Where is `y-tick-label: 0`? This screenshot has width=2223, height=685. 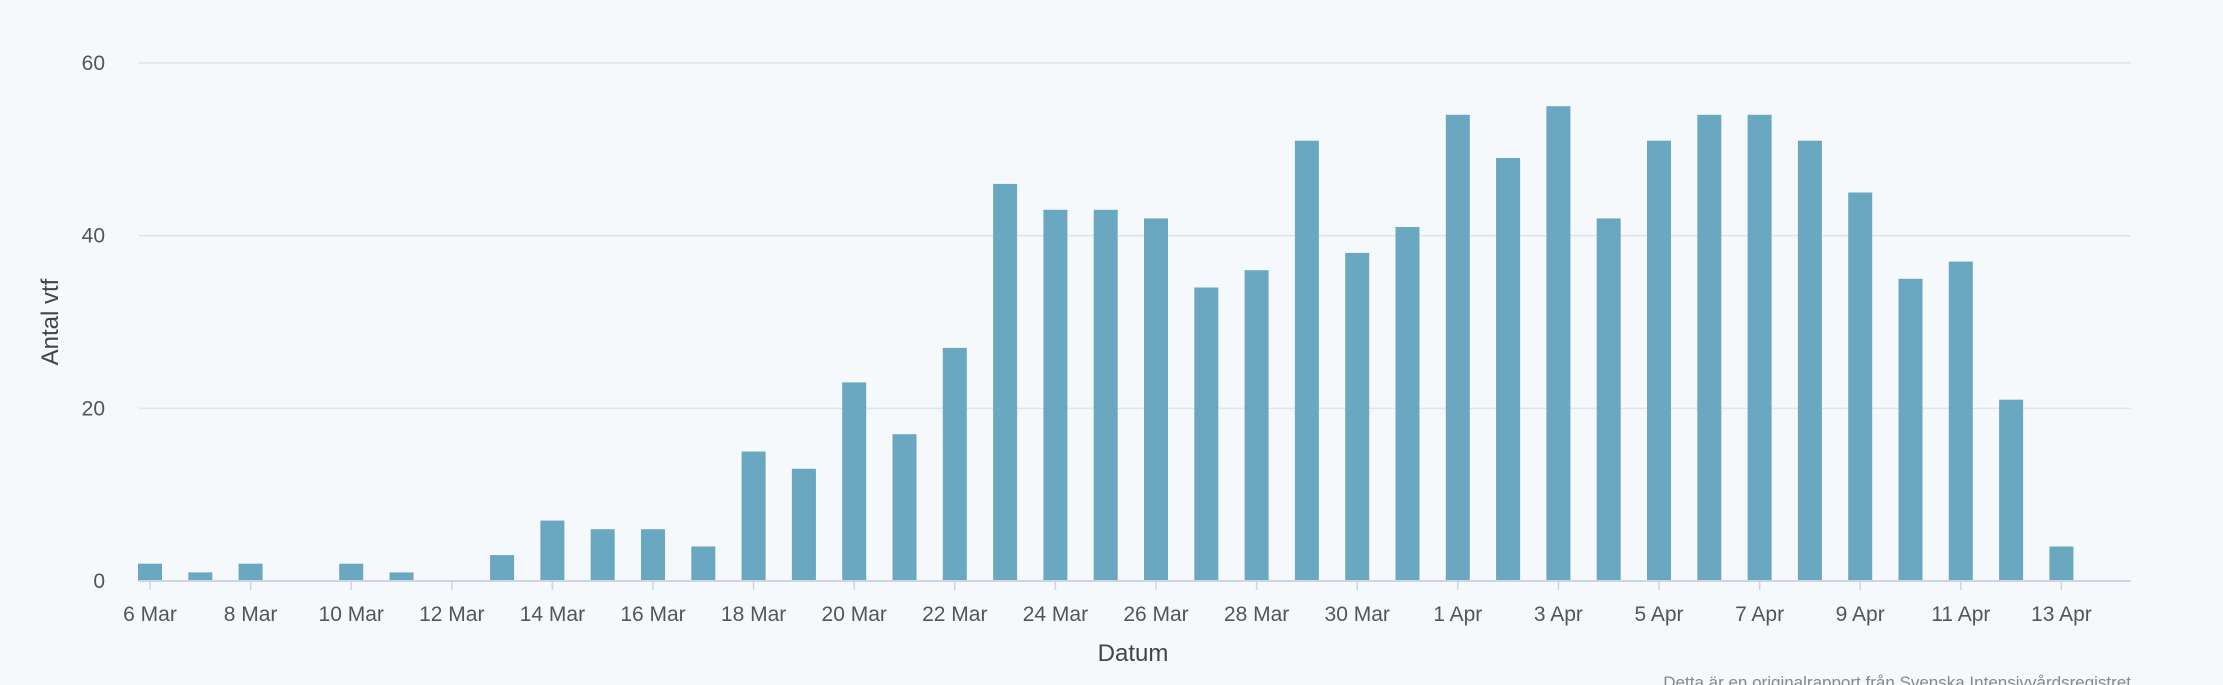 y-tick-label: 0 is located at coordinates (99, 581).